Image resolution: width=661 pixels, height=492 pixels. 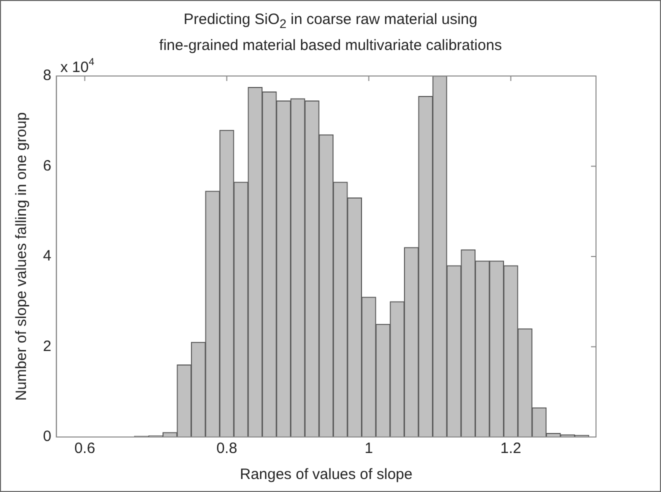 I want to click on x-tick-label: 0.6, so click(x=85, y=449).